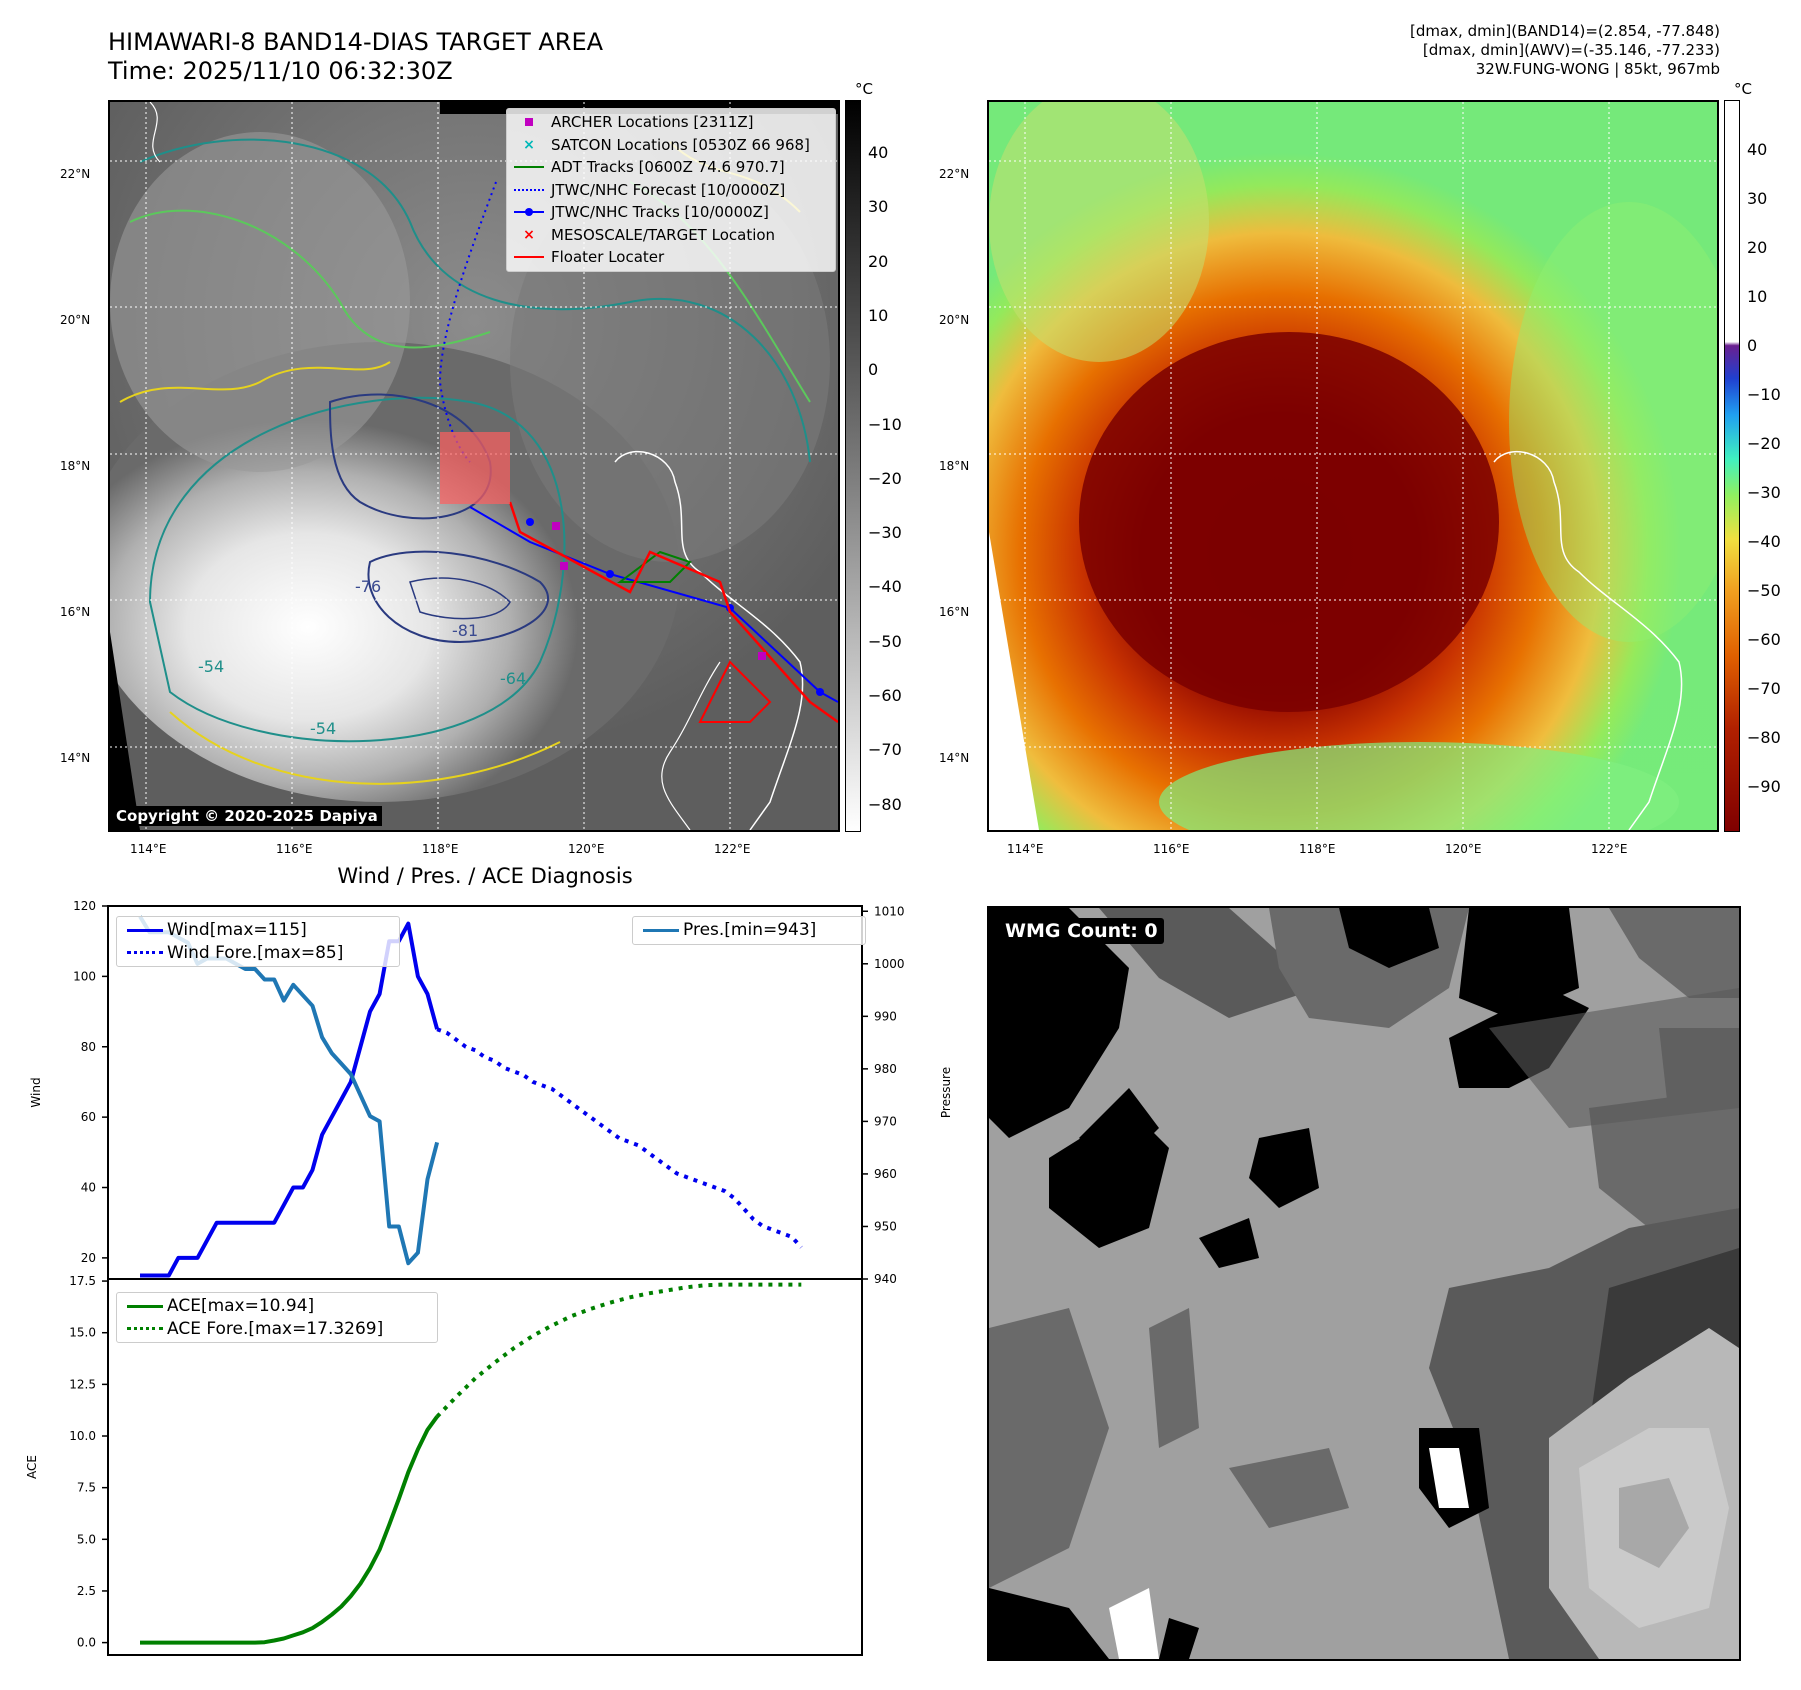  What do you see at coordinates (1564, 31) in the screenshot?
I see `info-line-1: [dmax, dmin](BAND14)=(2.854, -77.848)` at bounding box center [1564, 31].